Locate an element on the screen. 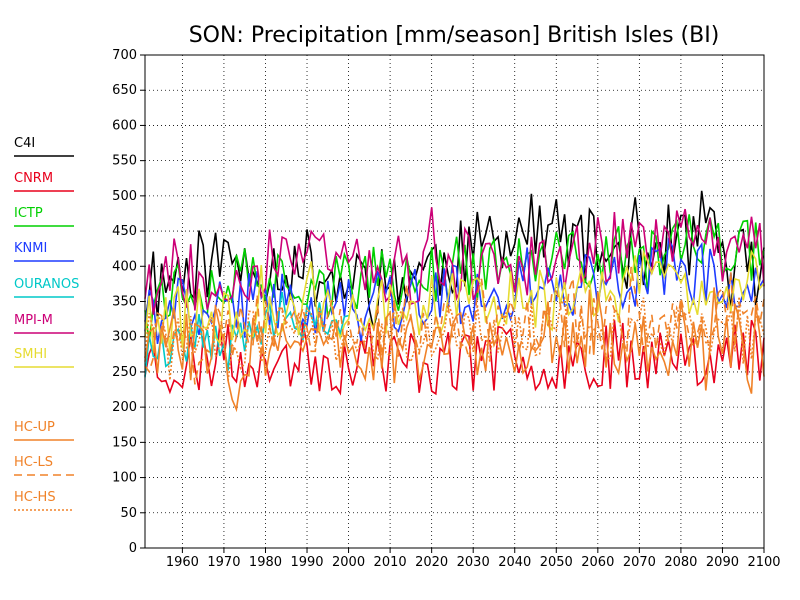 This screenshot has width=800, height=600. legend-label-ictp: ICTP is located at coordinates (28, 213).